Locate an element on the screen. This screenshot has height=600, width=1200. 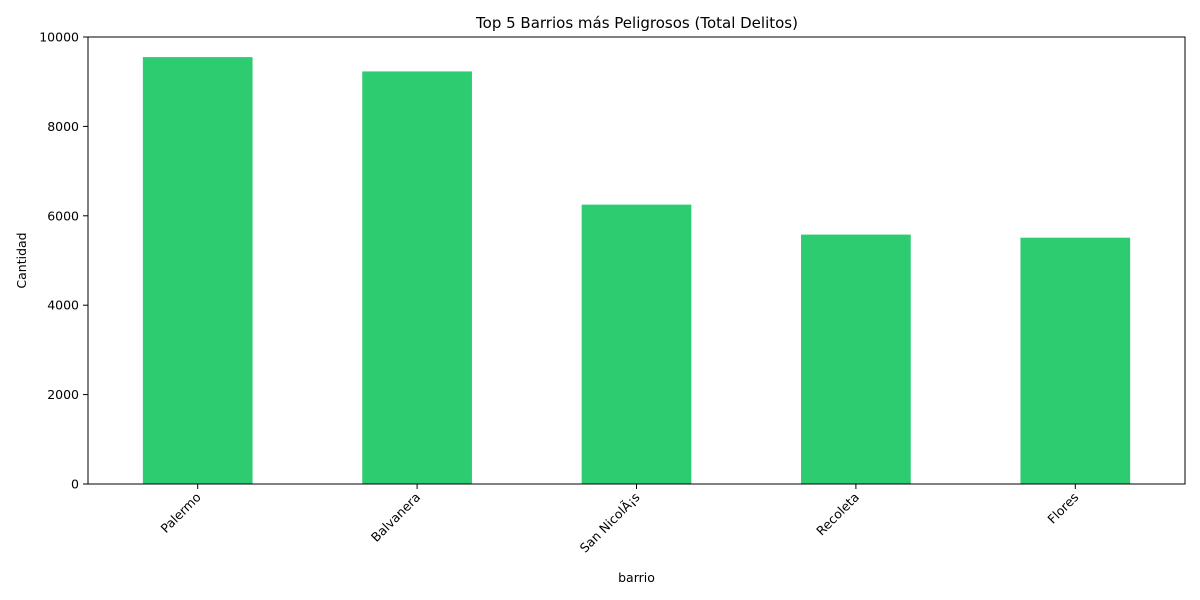
y-tick-label-3: 6000 is located at coordinates (63, 215).